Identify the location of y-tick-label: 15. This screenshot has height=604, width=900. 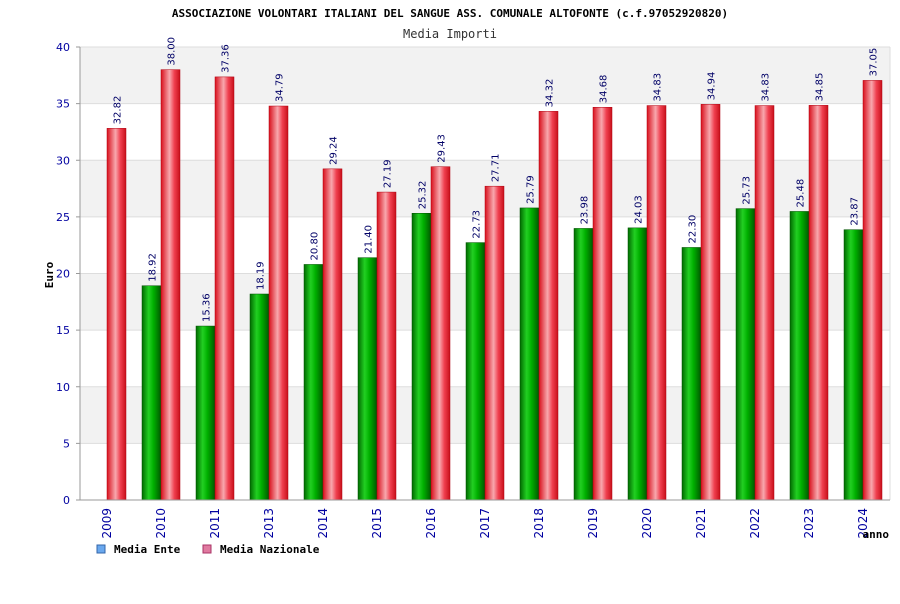
(63, 330).